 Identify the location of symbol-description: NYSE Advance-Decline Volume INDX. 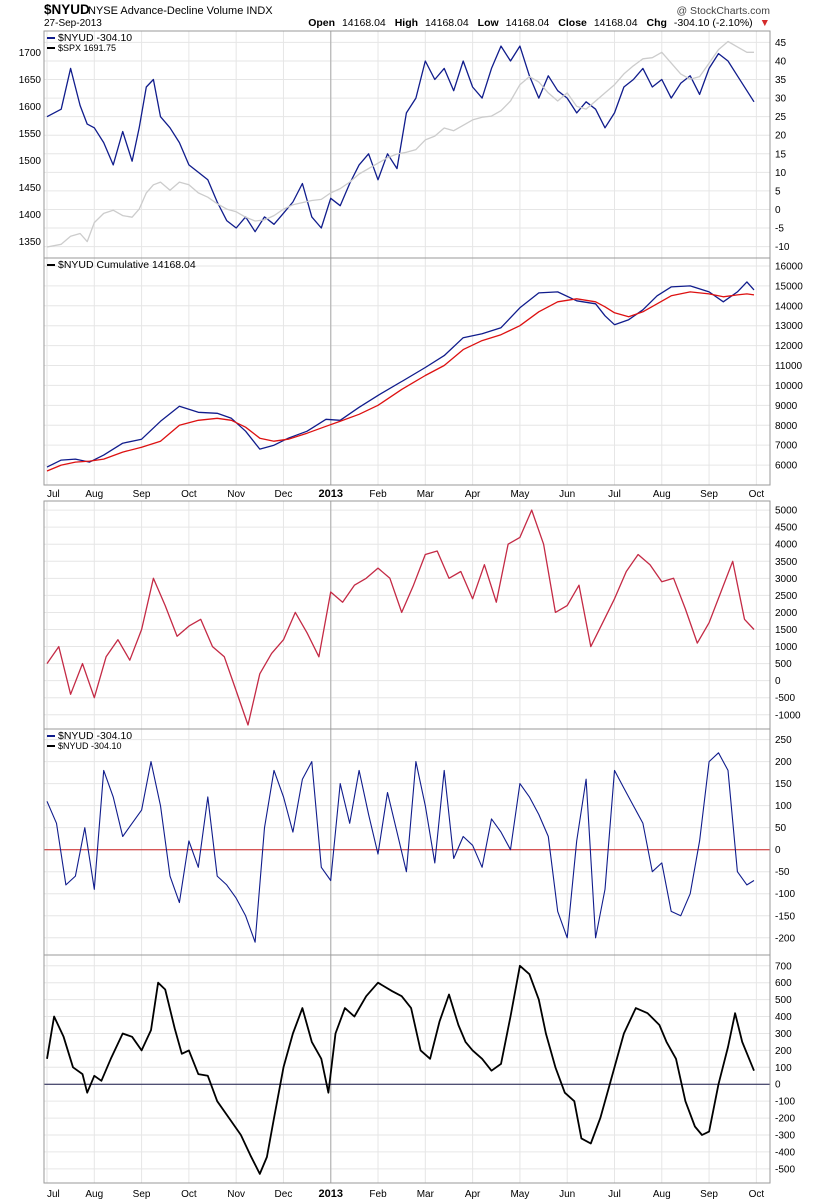
(180, 11).